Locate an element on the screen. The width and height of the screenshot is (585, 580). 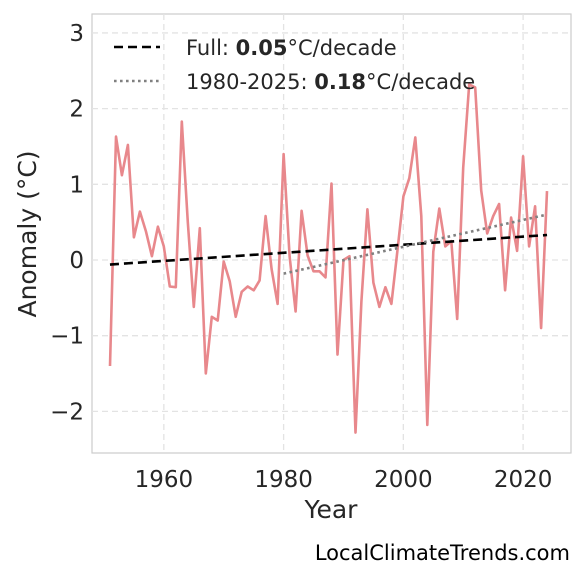
y-tick-label: 3 is located at coordinates (76, 34).